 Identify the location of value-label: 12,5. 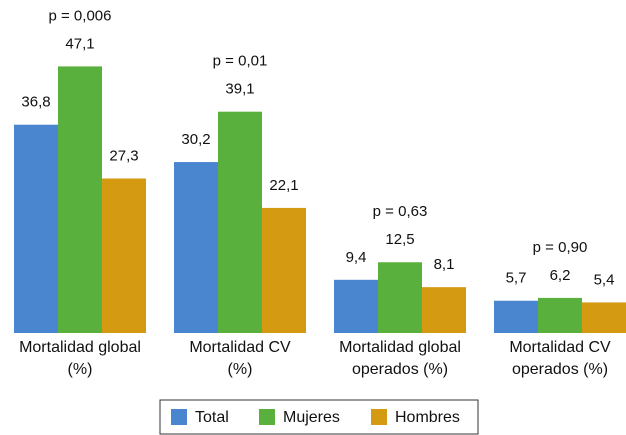
(399, 239).